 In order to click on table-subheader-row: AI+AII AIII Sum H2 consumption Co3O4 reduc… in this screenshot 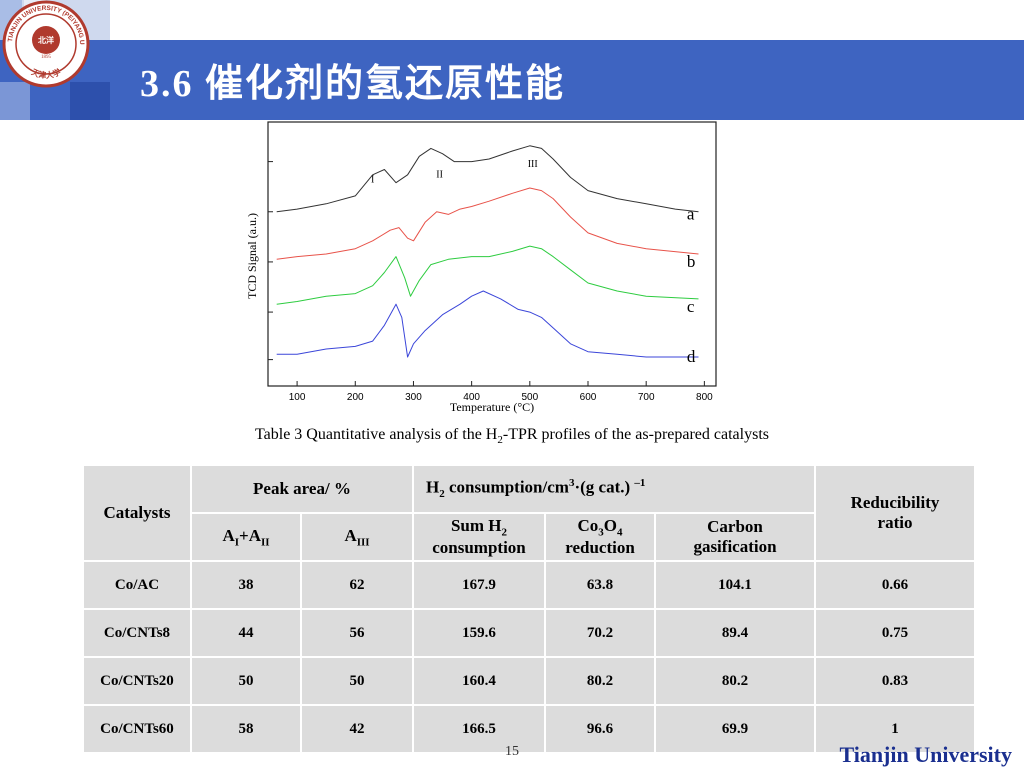, I will do `click(529, 537)`.